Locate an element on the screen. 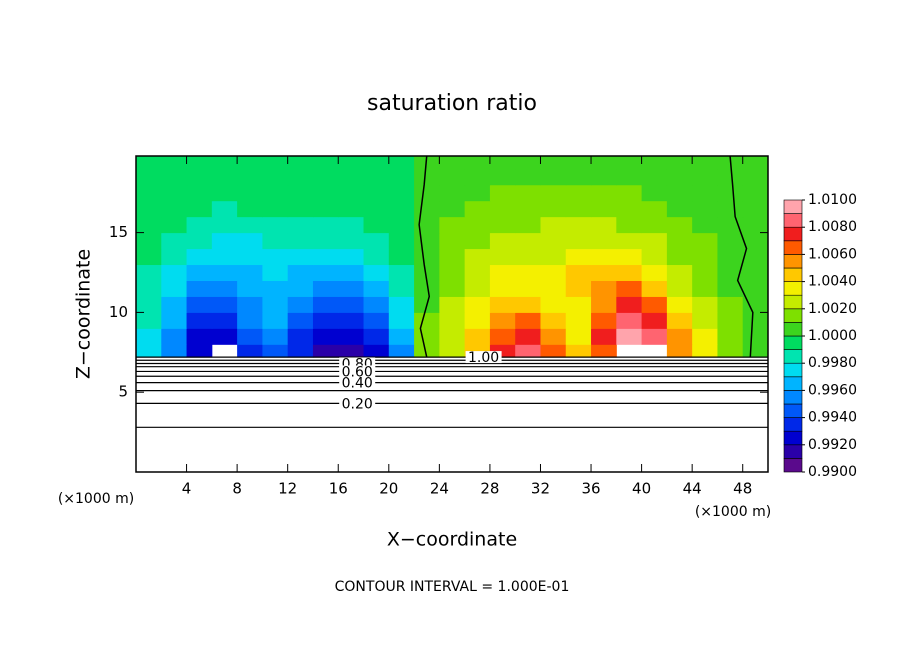 This screenshot has height=654, width=904. x-tick-label: 20 is located at coordinates (388, 489).